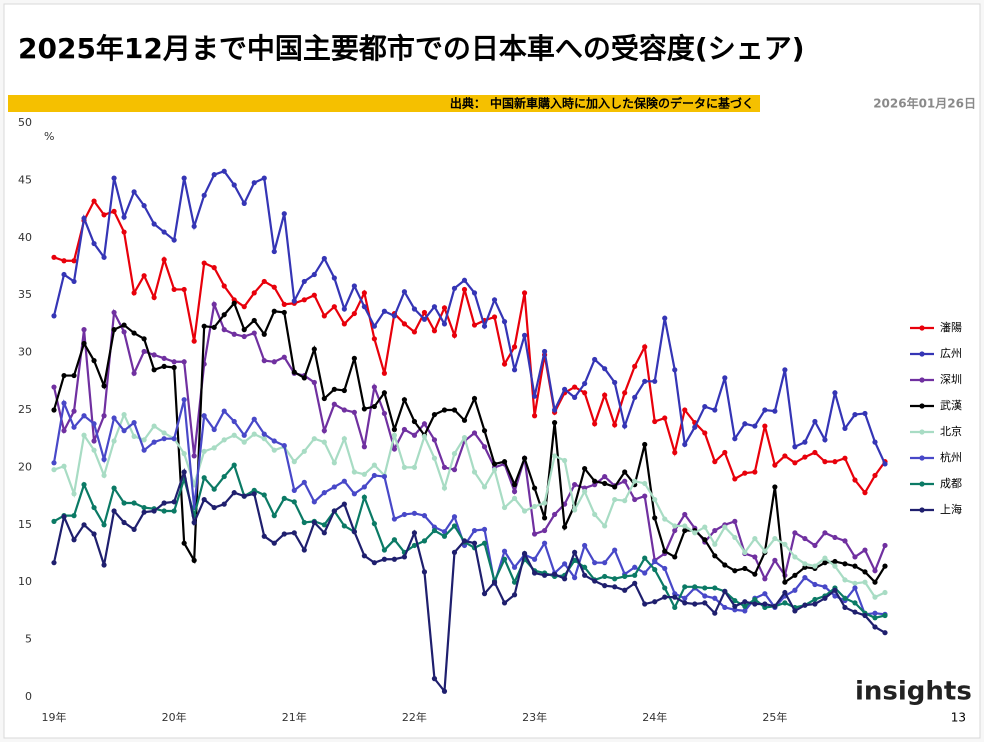 This screenshot has height=746, width=984. Describe the element at coordinates (25, 237) in the screenshot. I see `y-tick-label: 40` at that location.